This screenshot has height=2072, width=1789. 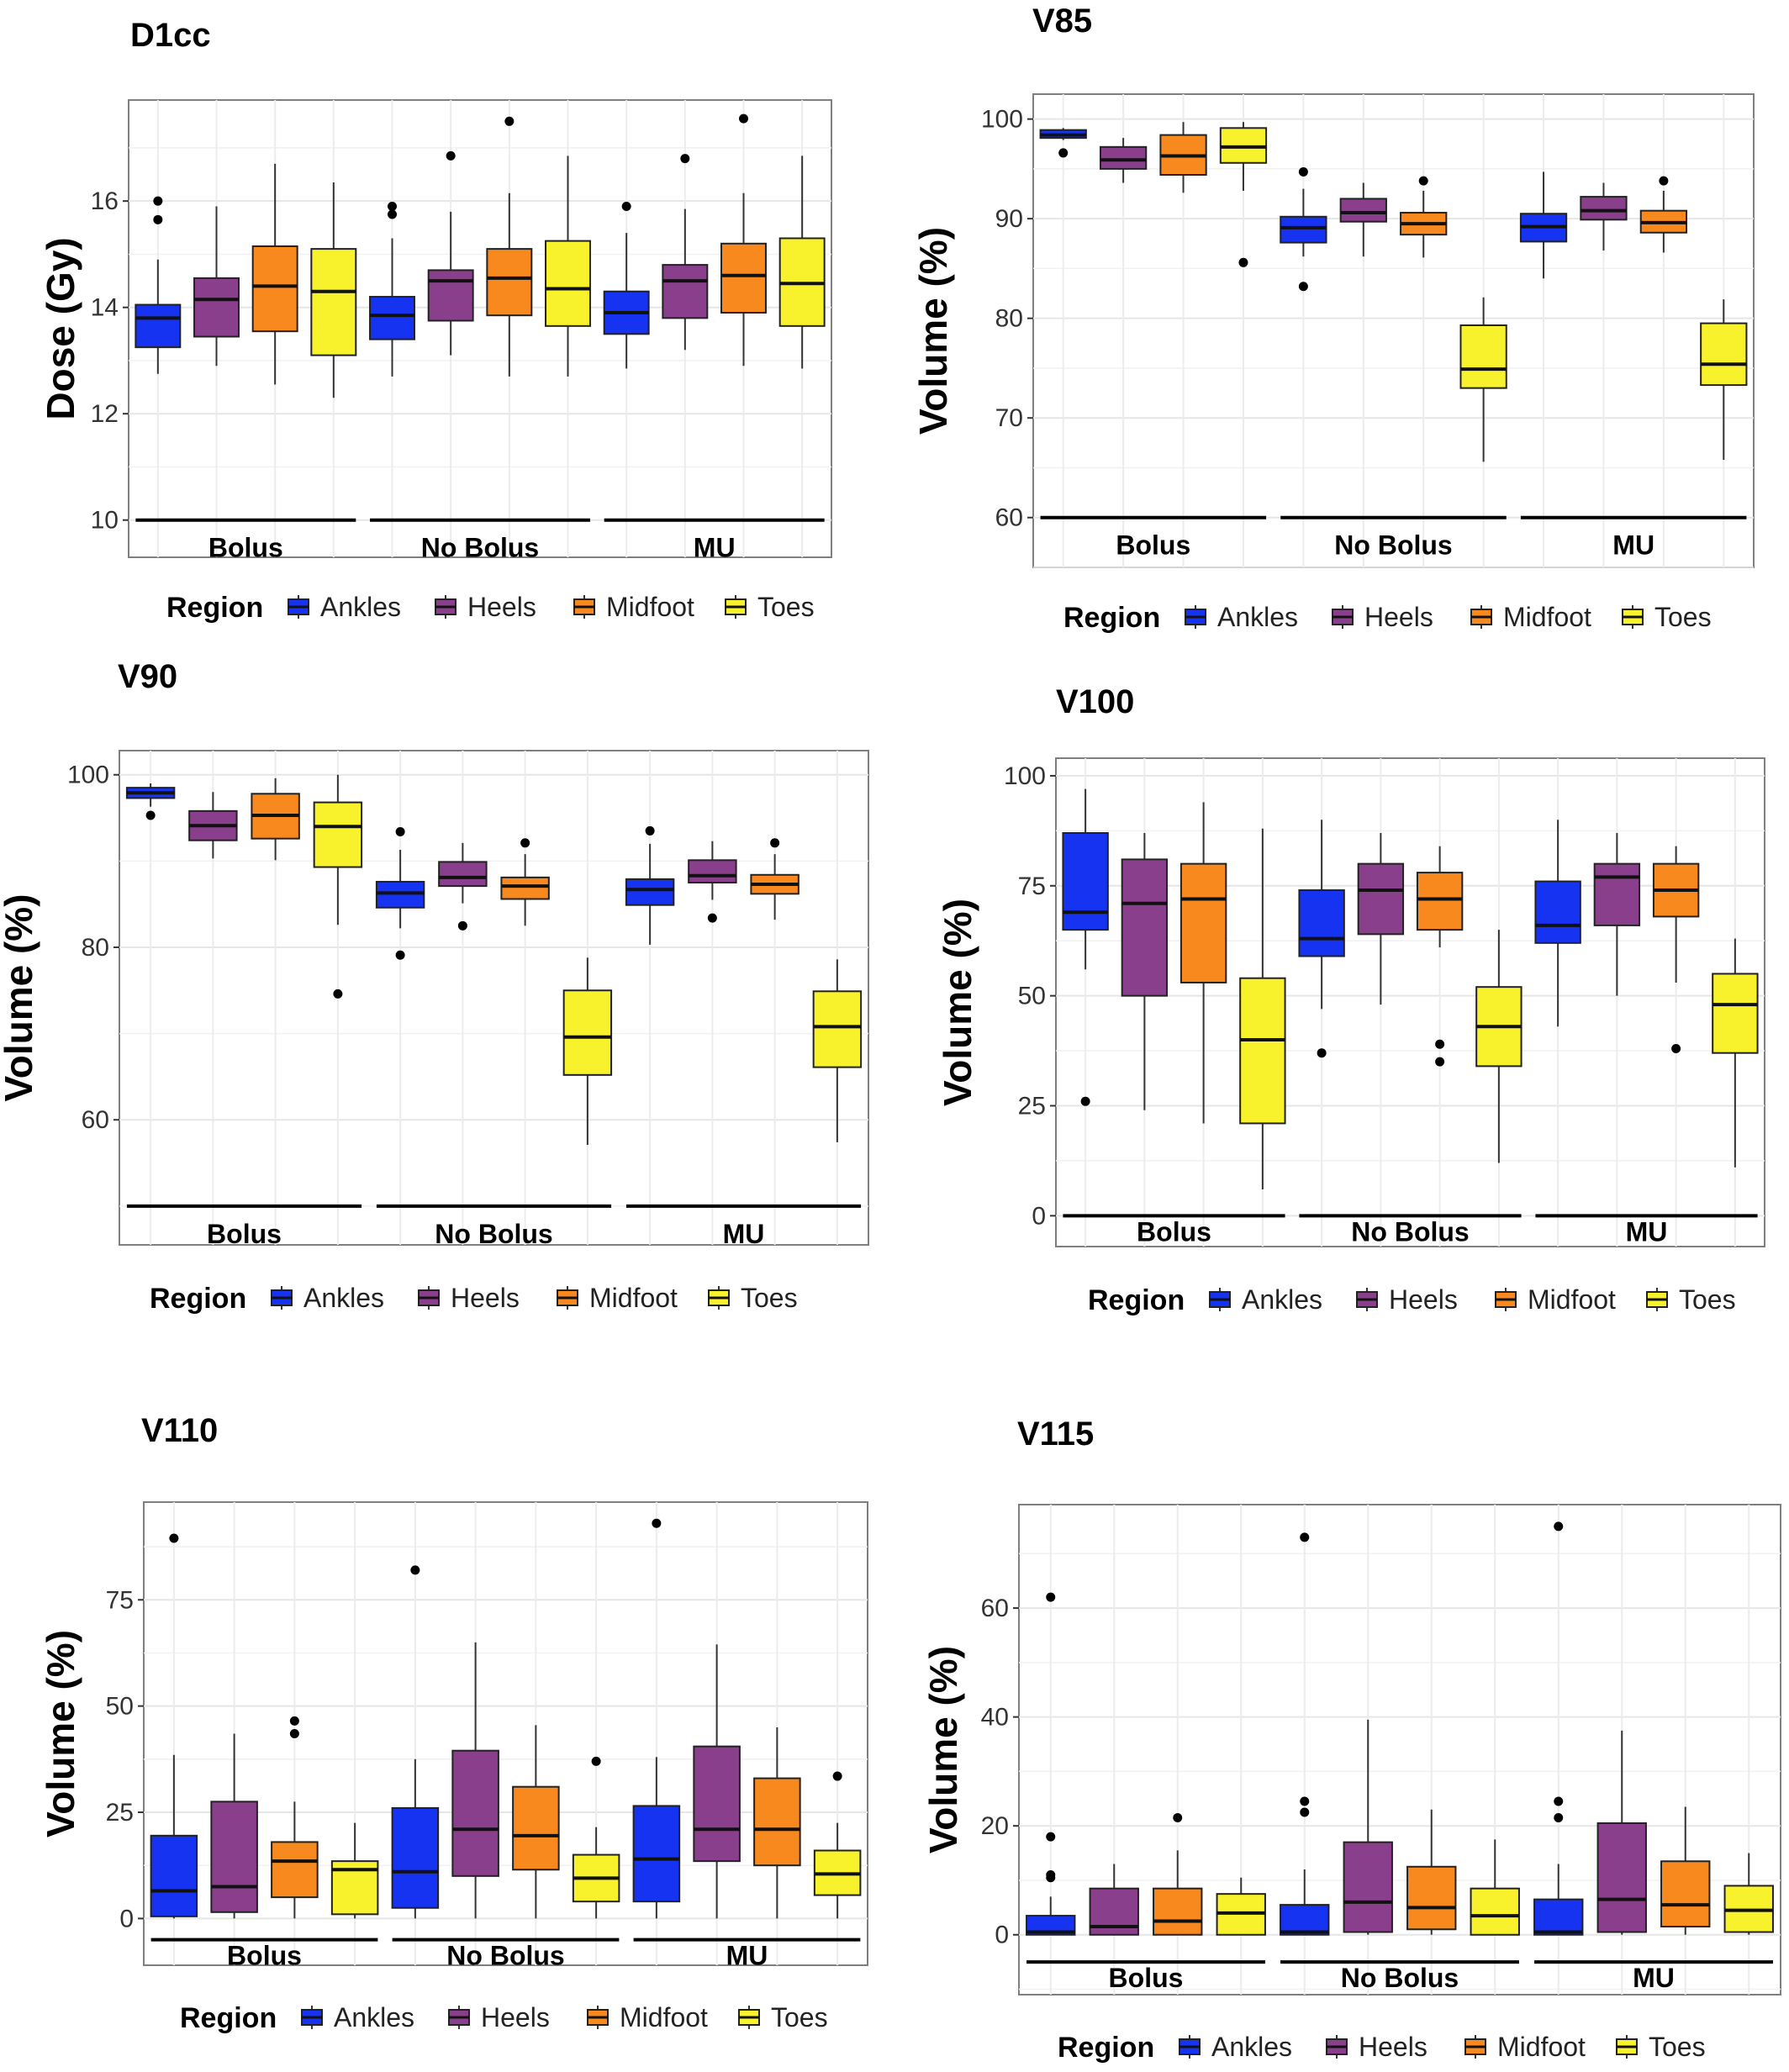 I want to click on y-tick-label: 80, so click(x=1009, y=319).